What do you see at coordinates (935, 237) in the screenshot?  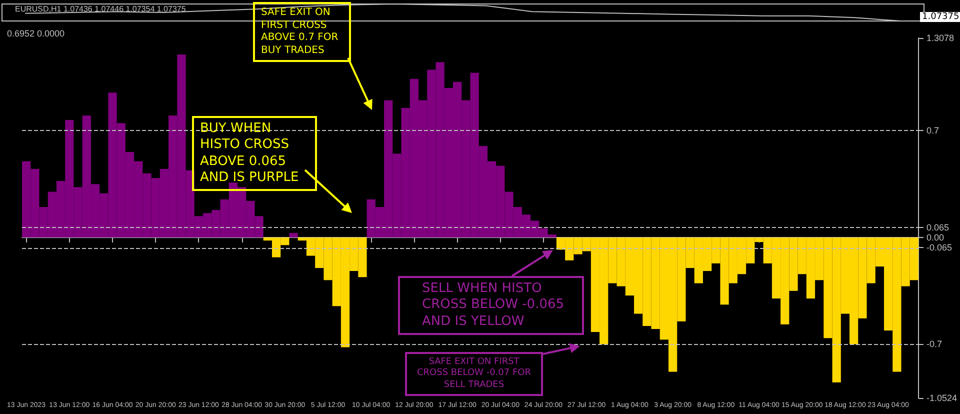 I see `y-tick-label: 0.00` at bounding box center [935, 237].